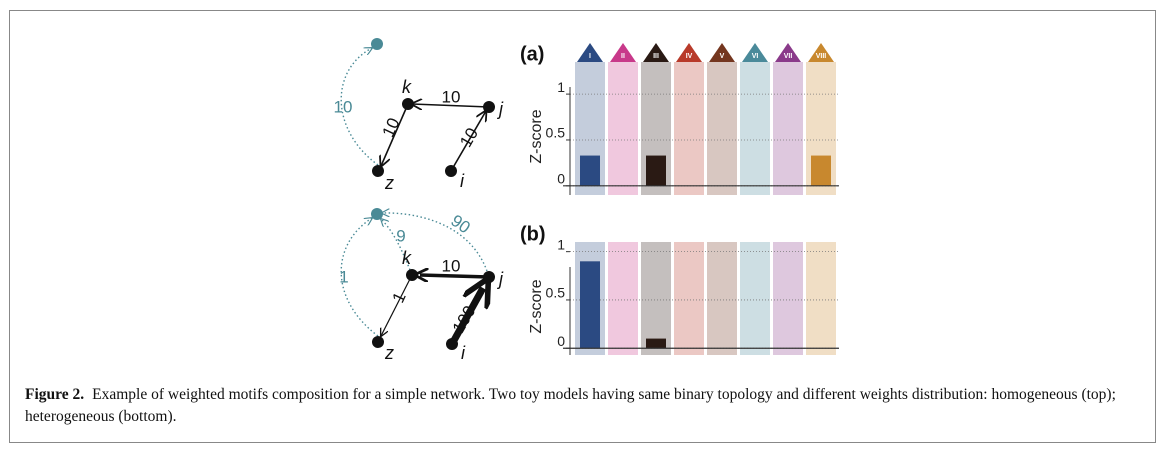 This screenshot has width=1165, height=455. I want to click on category-label: V, so click(722, 56).